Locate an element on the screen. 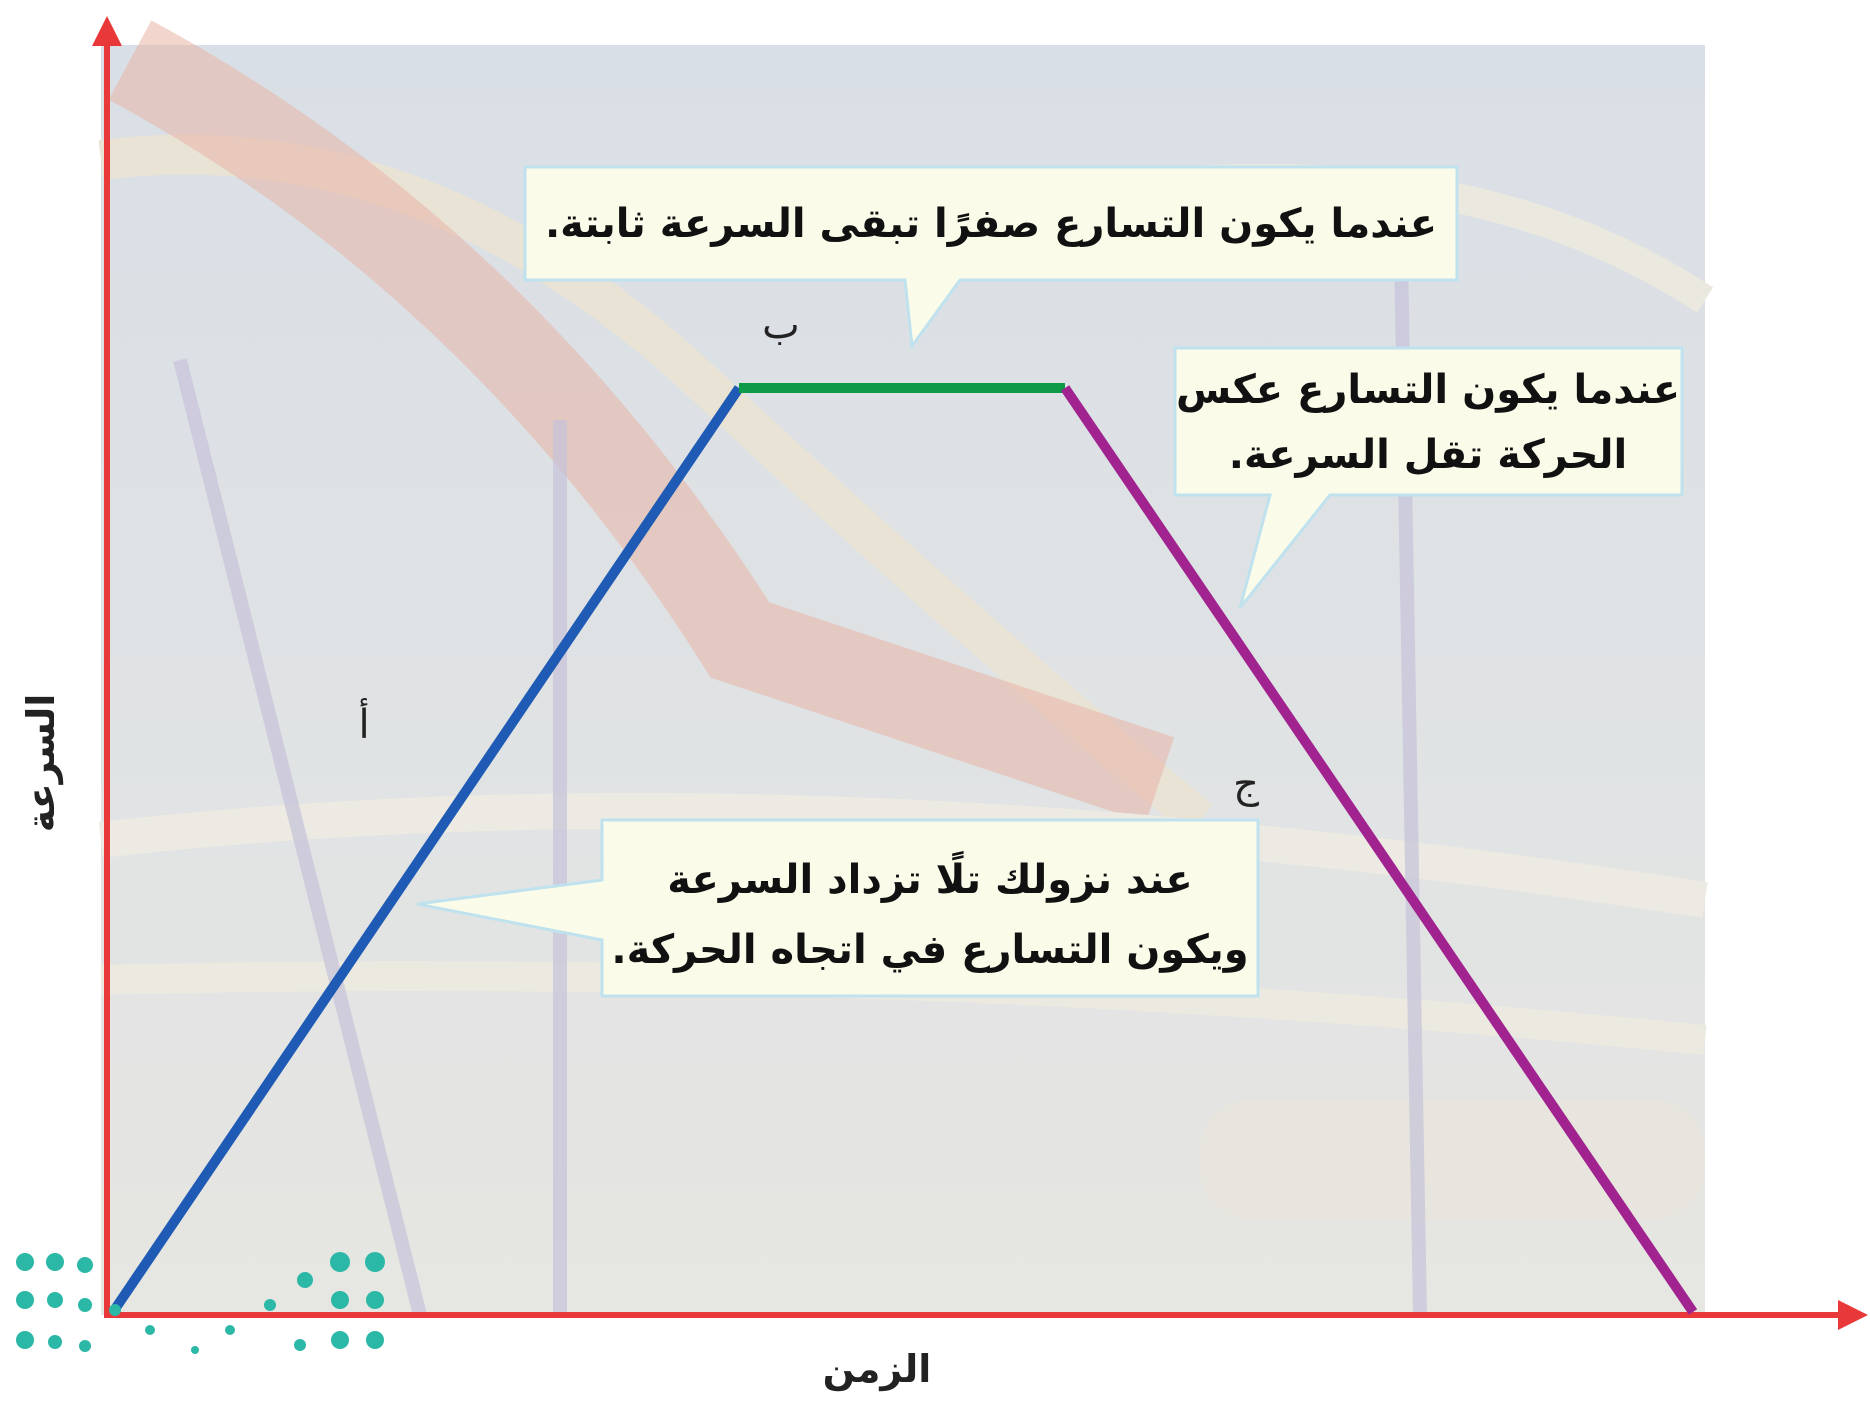  point-label: ج is located at coordinates (1246, 784).